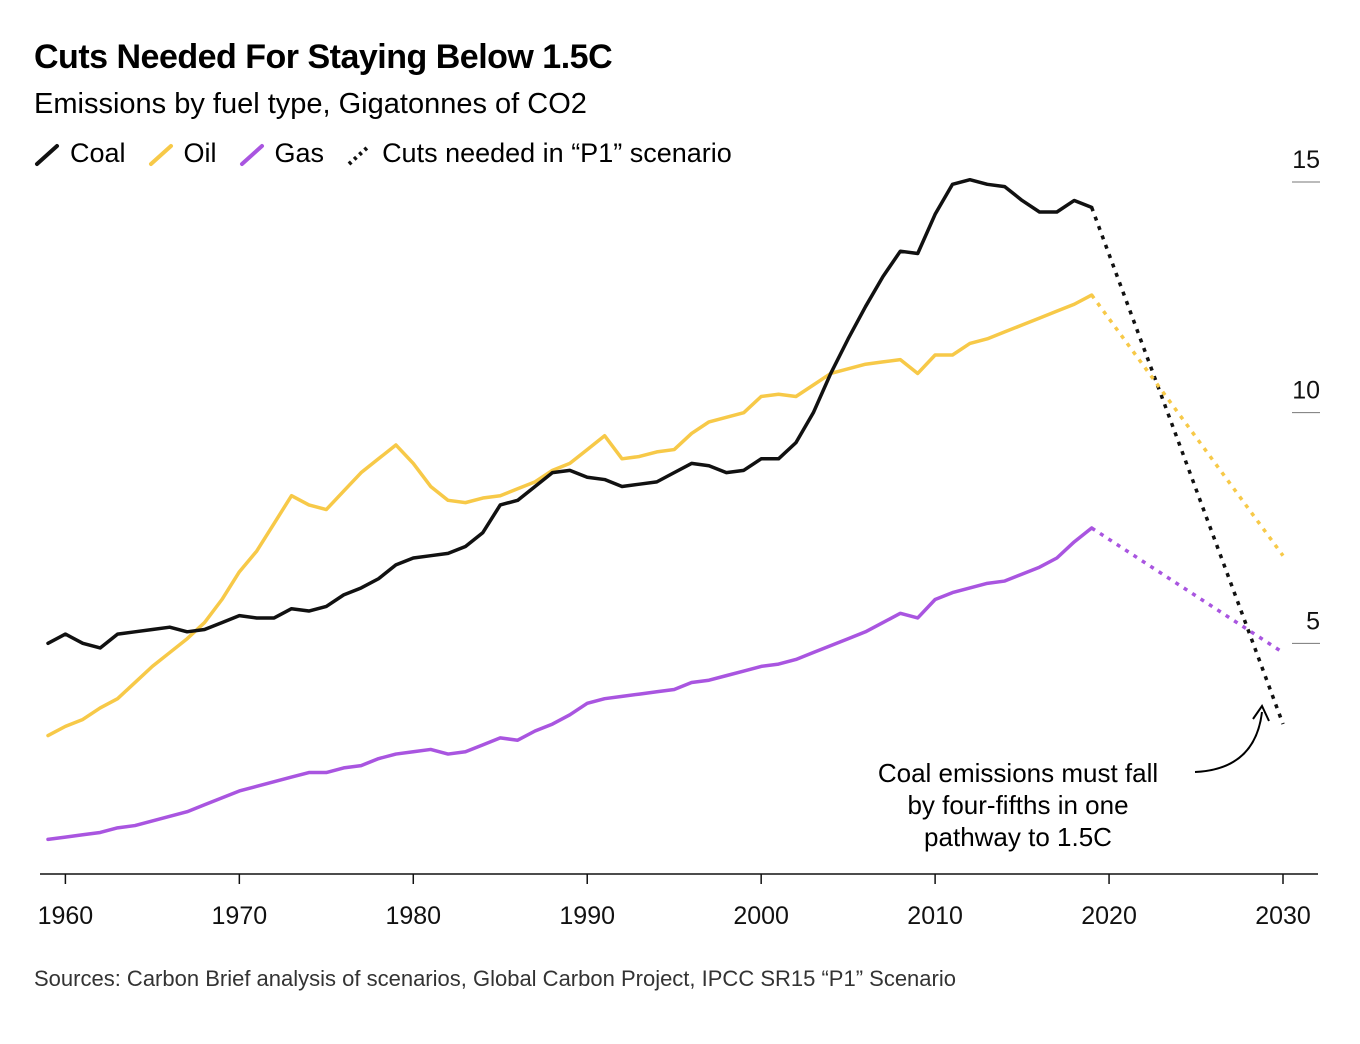 Image resolution: width=1360 pixels, height=1044 pixels. What do you see at coordinates (1018, 773) in the screenshot?
I see `annotation-line-1: Coal emissions must fall` at bounding box center [1018, 773].